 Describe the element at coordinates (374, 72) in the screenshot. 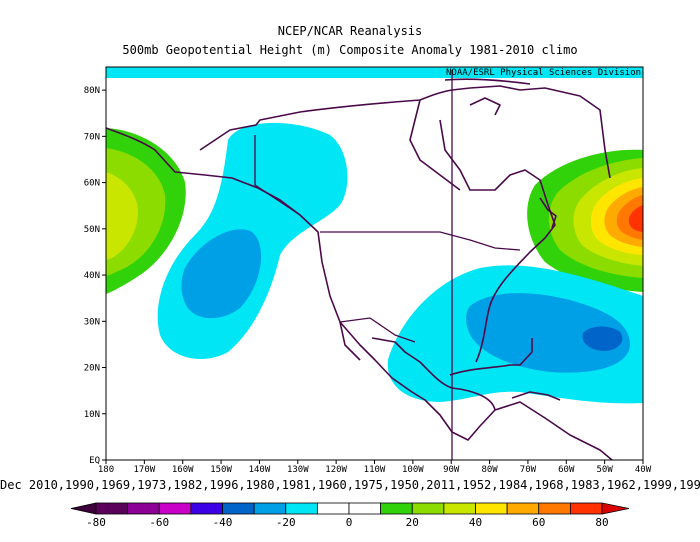

I see `negative-anomaly-strip` at that location.